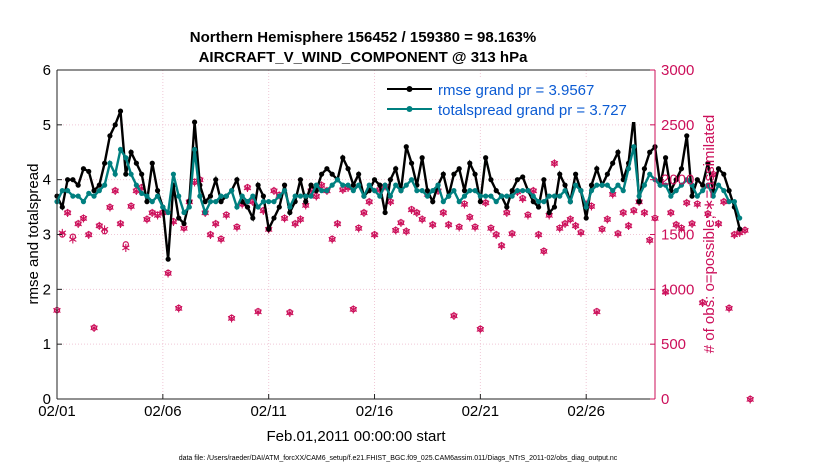  What do you see at coordinates (375, 411) in the screenshot?
I see `x-tick-label: 02/16` at bounding box center [375, 411].